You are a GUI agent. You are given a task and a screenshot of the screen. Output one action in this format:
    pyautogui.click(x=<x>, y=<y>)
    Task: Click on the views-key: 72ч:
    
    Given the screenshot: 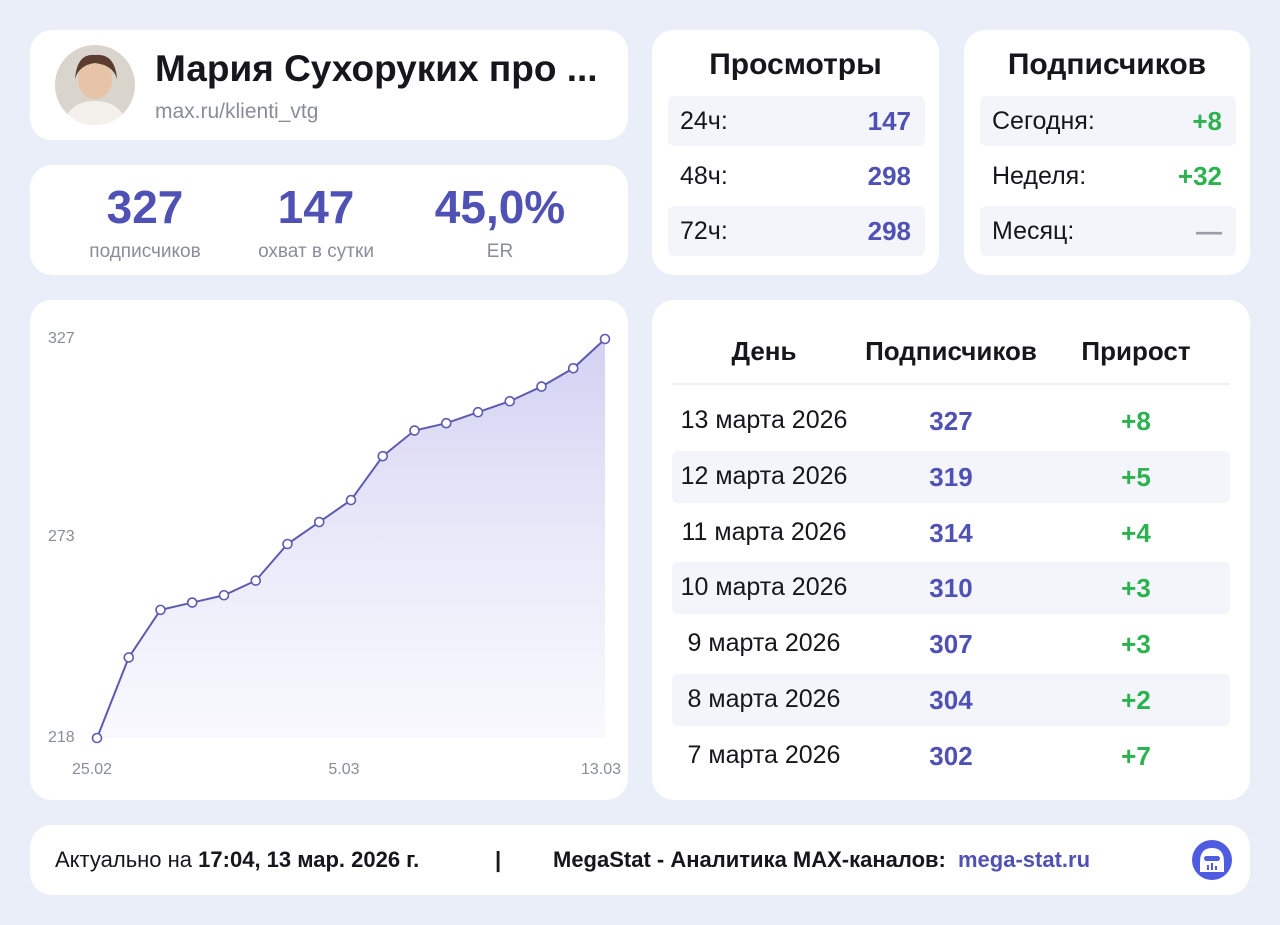 What is the action you would take?
    pyautogui.click(x=704, y=231)
    